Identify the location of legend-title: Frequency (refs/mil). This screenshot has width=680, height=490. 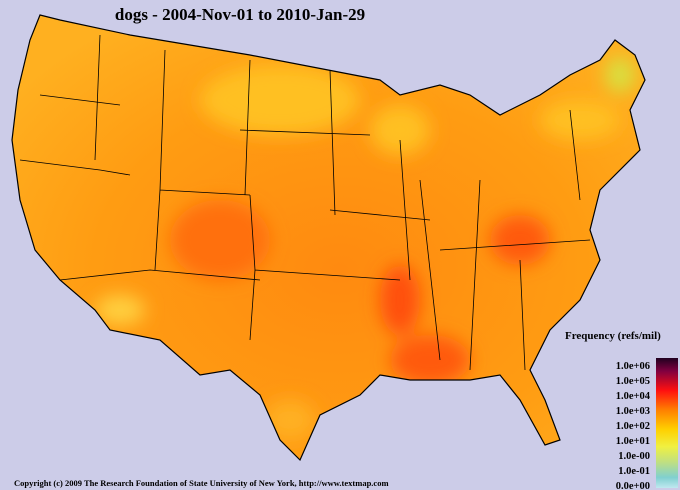
(613, 336).